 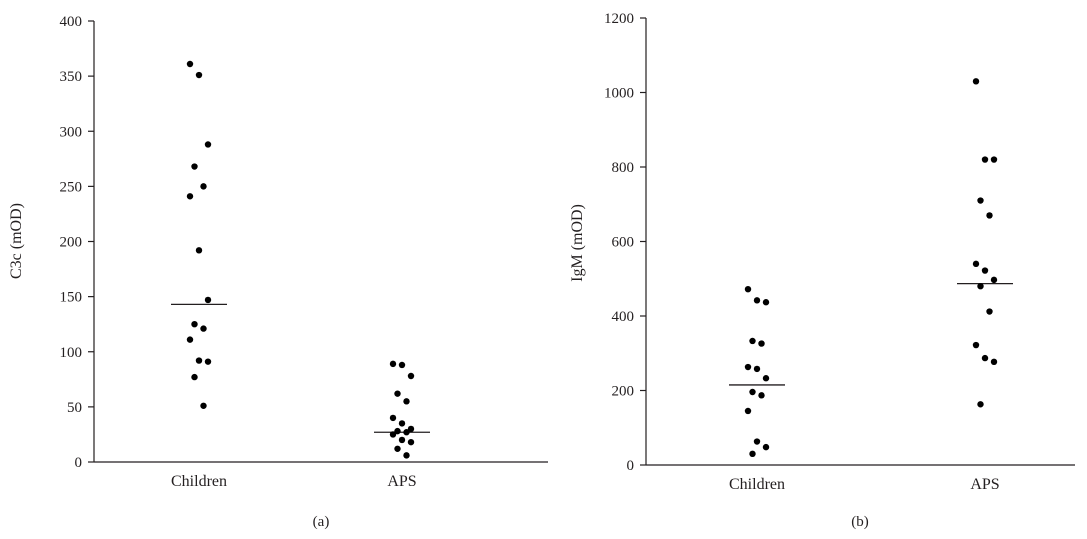 What do you see at coordinates (71, 353) in the screenshot?
I see `y-tick-label: 100` at bounding box center [71, 353].